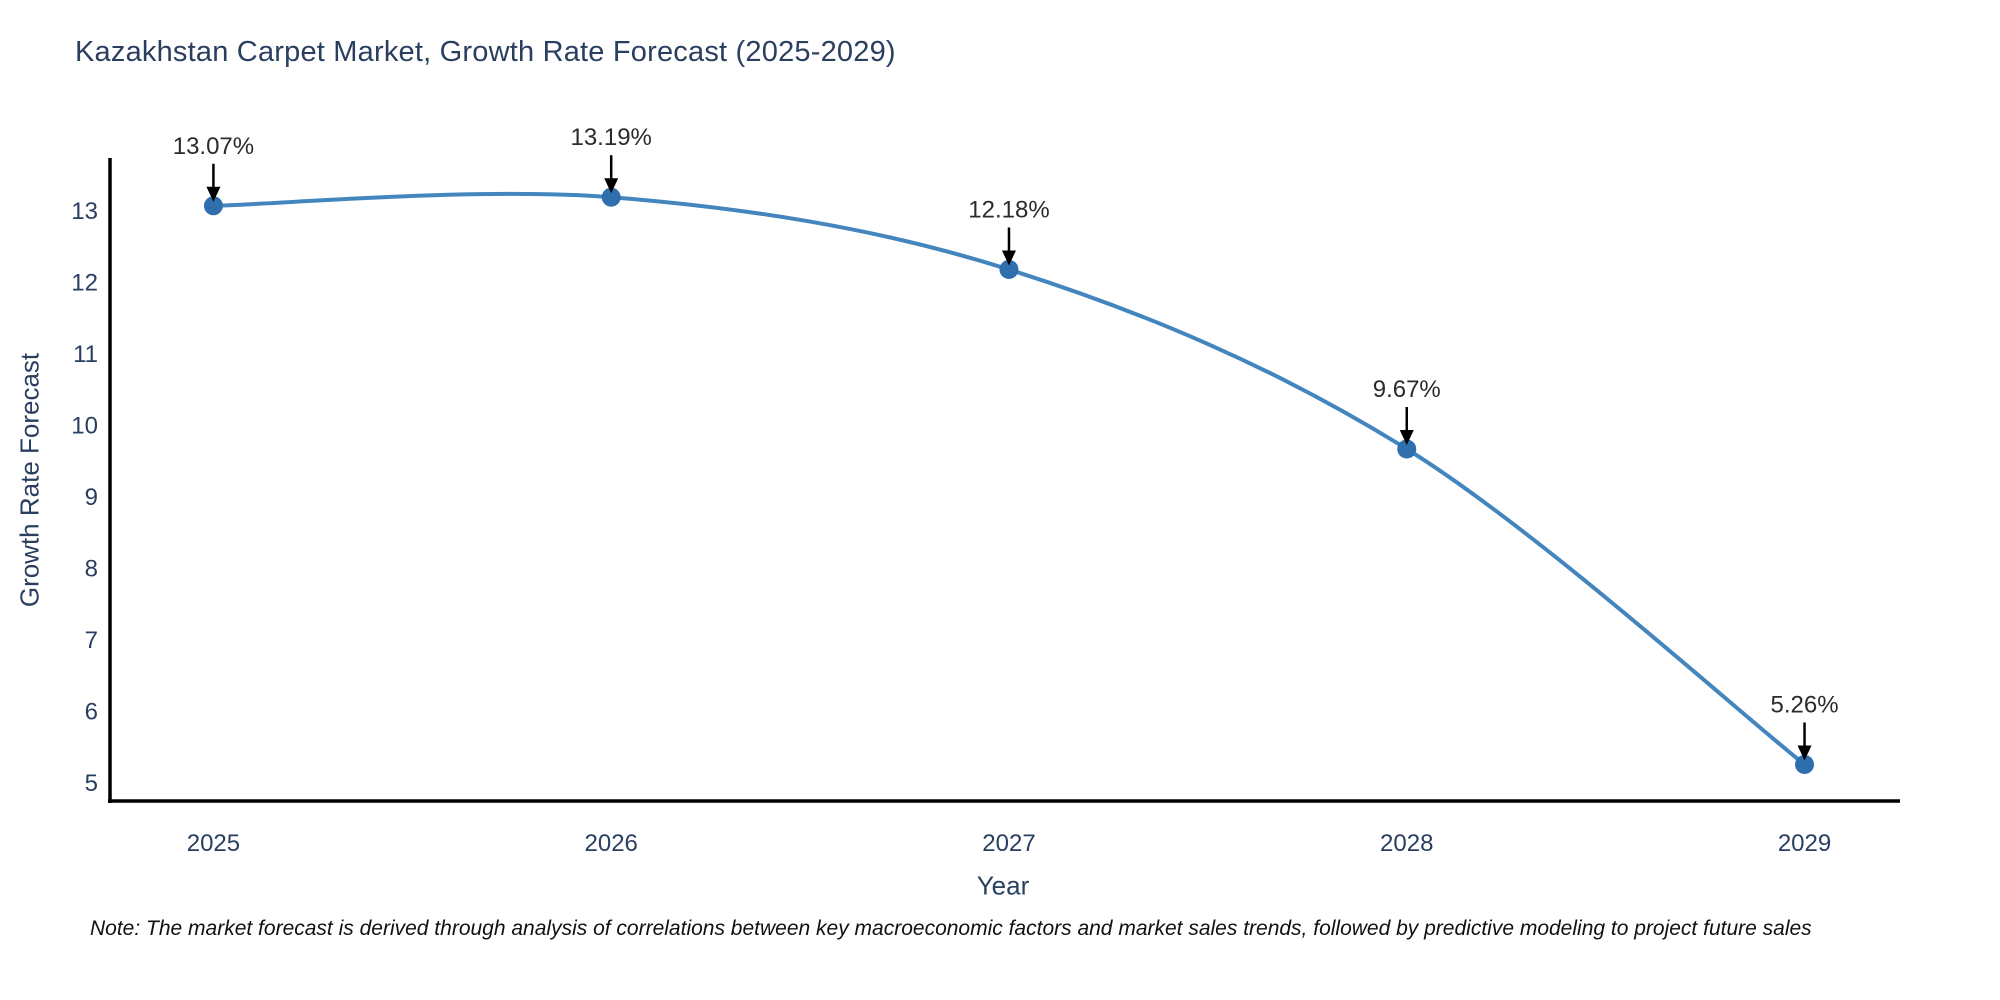 This screenshot has height=1000, width=2000. I want to click on y-tick-label: 10, so click(84, 425).